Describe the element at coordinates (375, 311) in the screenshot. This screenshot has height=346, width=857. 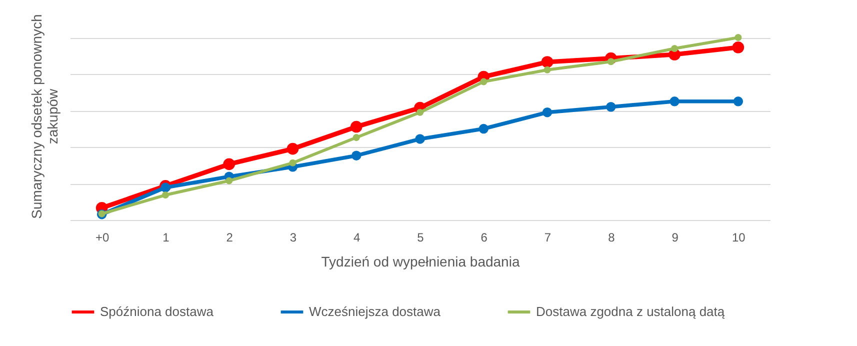
I see `legend-label: Wcześniejsza dostawa` at that location.